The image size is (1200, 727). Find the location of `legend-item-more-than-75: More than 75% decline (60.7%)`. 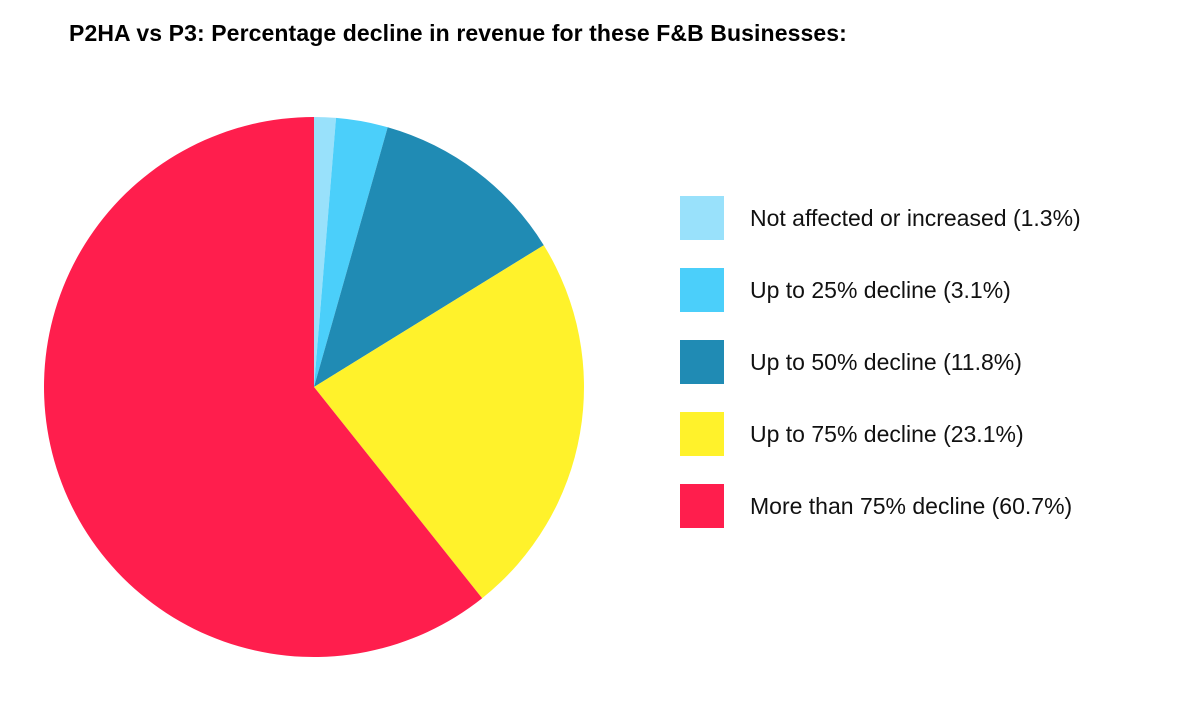

legend-item-more-than-75: More than 75% decline (60.7%) is located at coordinates (880, 506).